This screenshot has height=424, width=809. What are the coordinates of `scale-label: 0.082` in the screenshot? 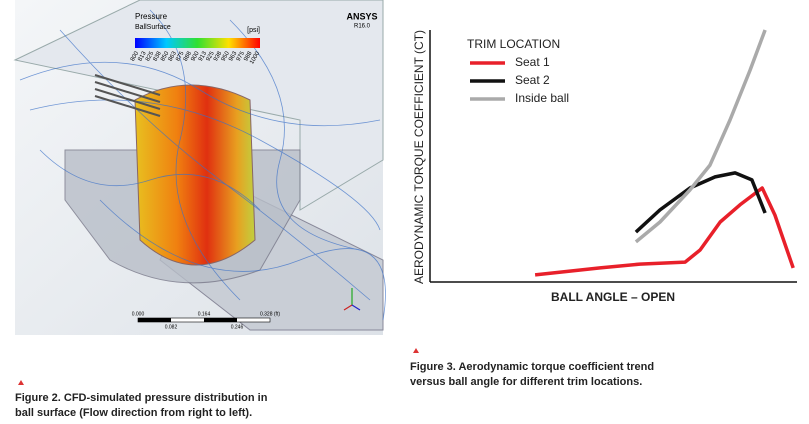 It's located at (171, 327).